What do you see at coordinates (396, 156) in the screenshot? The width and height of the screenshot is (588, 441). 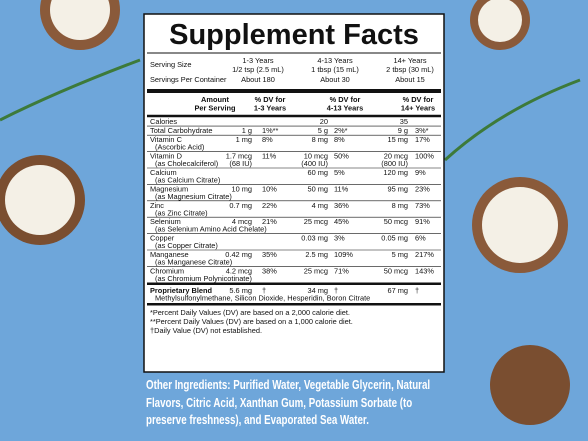 I see `cell: 20 mcg` at bounding box center [396, 156].